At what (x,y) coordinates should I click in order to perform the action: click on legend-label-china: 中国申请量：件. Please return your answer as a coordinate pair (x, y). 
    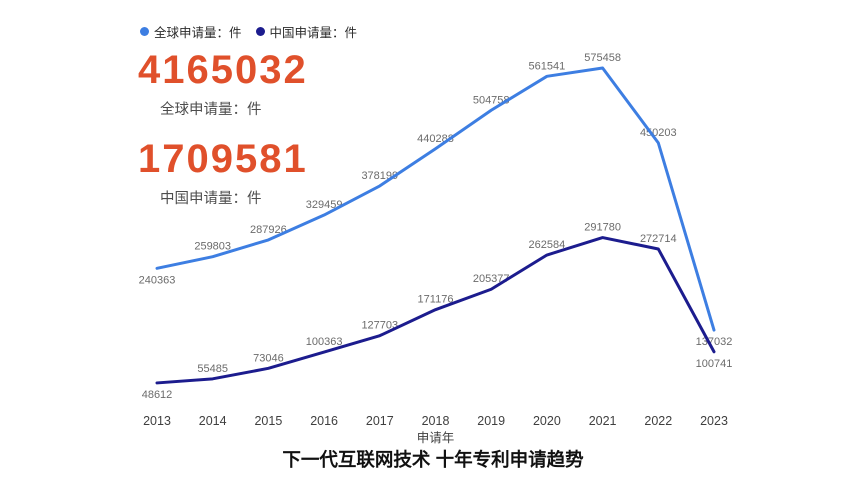
    Looking at the image, I should click on (313, 33).